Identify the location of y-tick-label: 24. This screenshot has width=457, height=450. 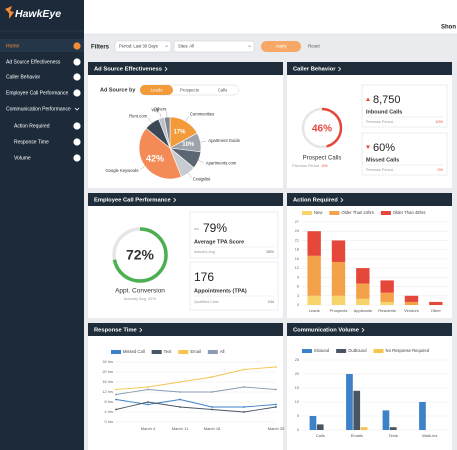
(297, 231).